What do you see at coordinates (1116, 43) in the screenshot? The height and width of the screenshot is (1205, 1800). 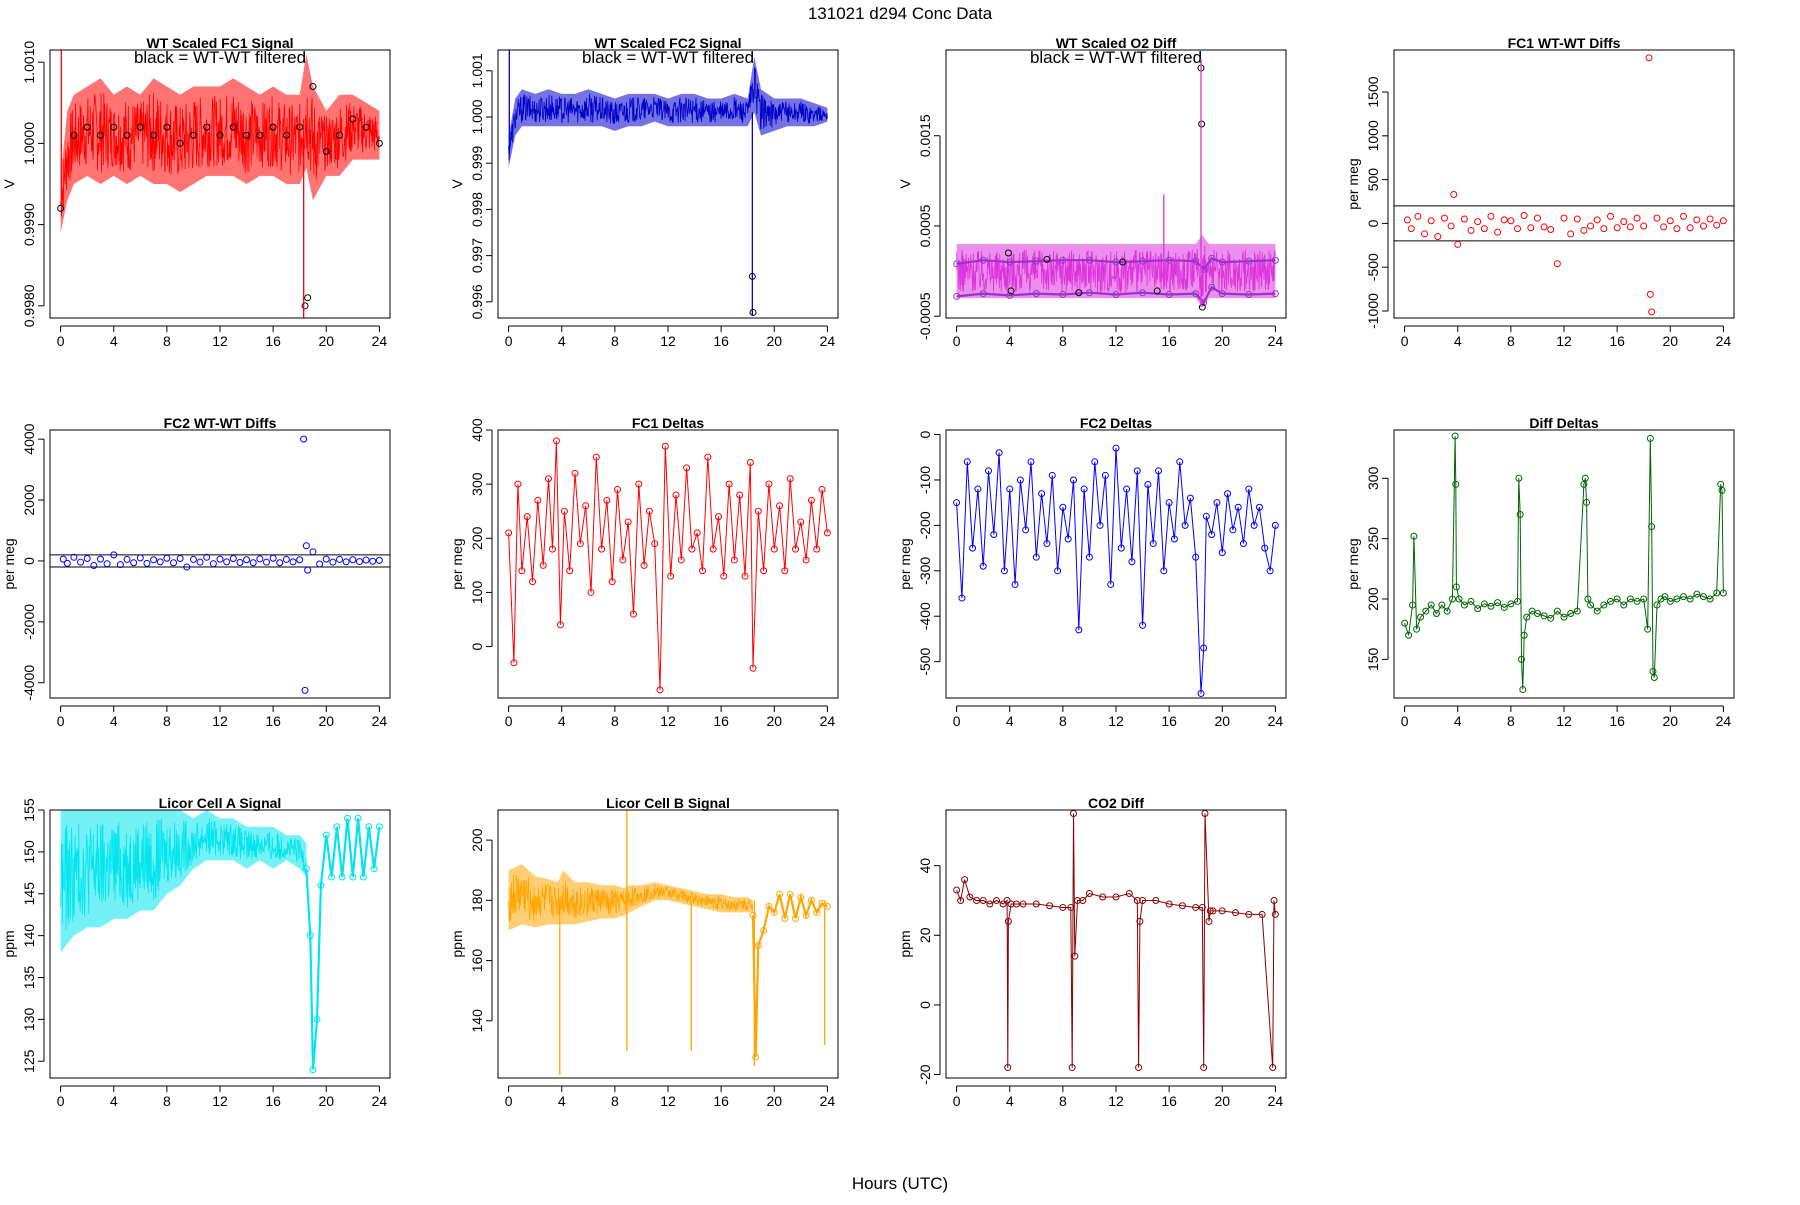 I see `plot-title: WT Scaled O2 Diff` at bounding box center [1116, 43].